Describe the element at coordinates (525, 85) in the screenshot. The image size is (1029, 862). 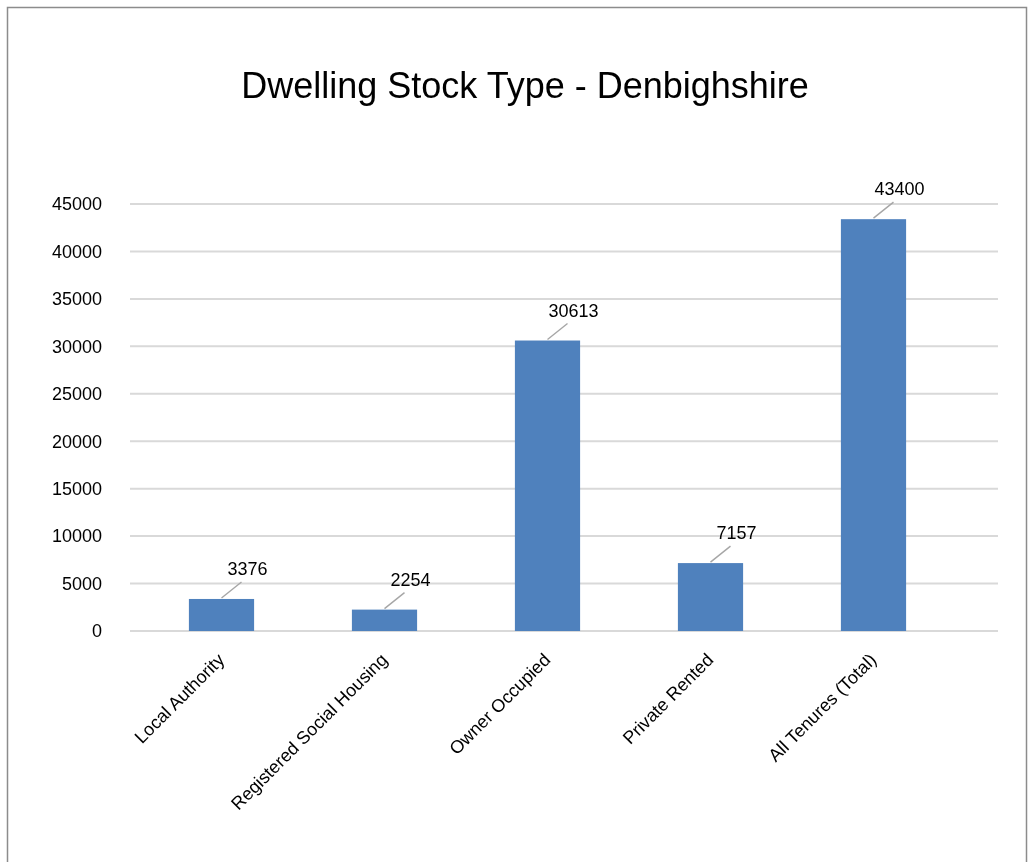
I see `chart-title: Dwelling Stock Type - Denbighshire` at that location.